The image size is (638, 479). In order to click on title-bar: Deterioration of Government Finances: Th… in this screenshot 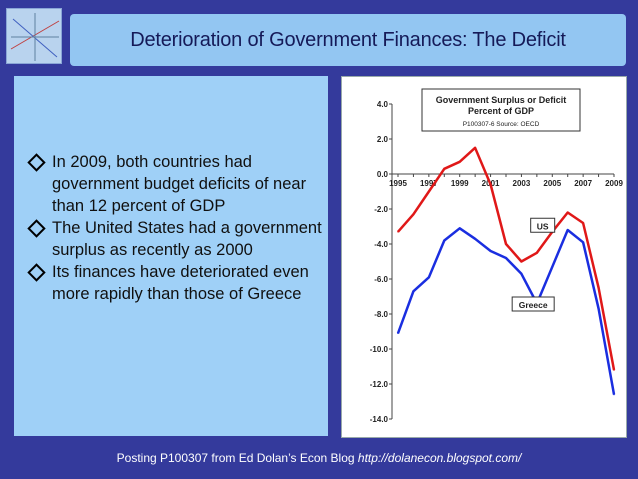, I will do `click(348, 40)`.